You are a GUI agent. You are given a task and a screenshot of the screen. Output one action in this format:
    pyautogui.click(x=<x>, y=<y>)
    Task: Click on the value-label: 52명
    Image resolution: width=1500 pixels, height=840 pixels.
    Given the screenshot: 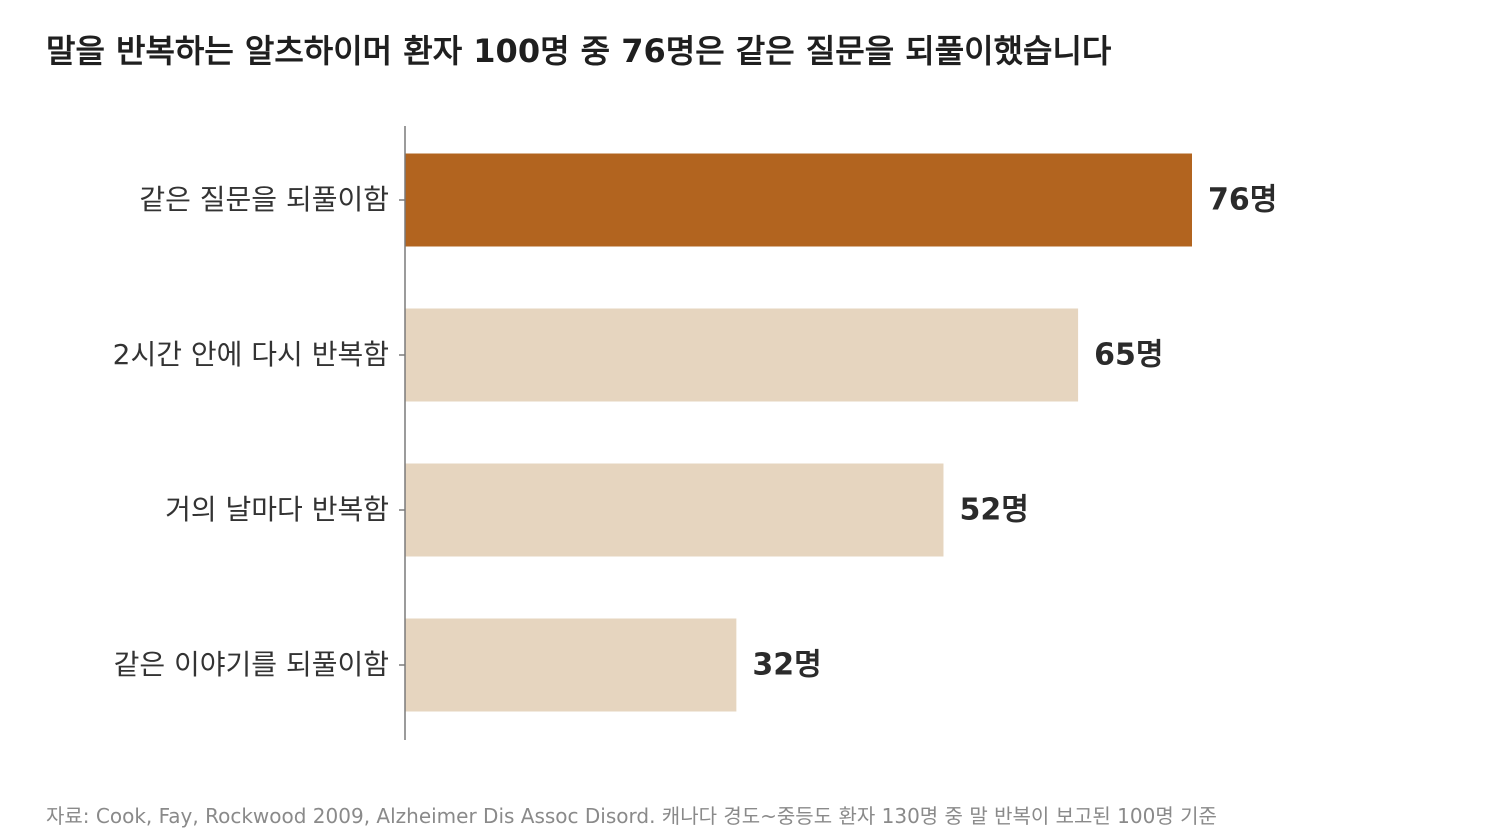 What is the action you would take?
    pyautogui.click(x=993, y=510)
    